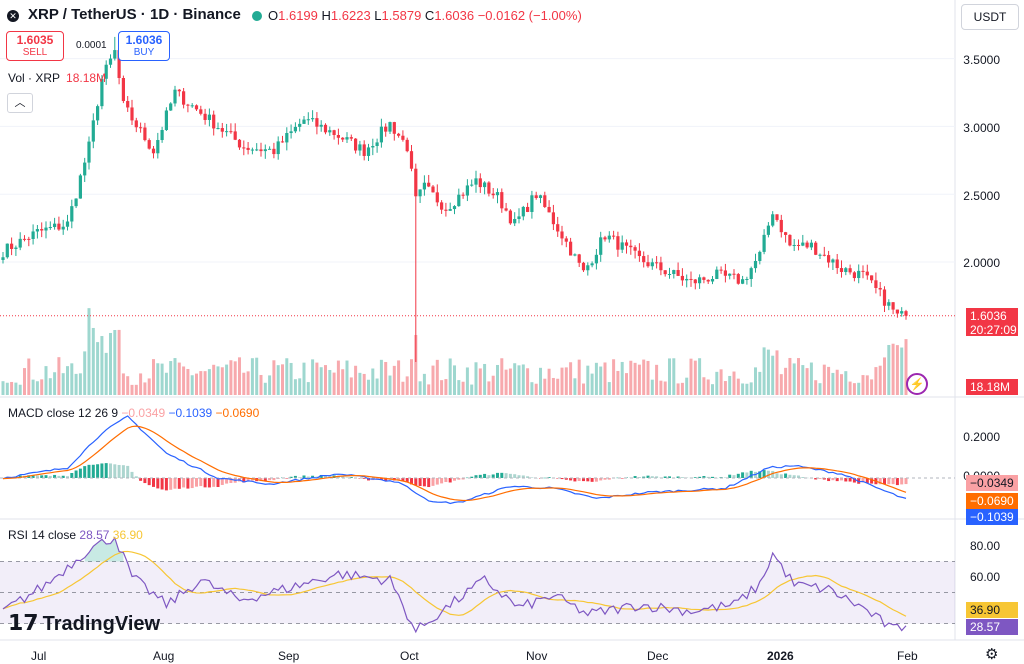  I want to click on currency-selector: USDT, so click(990, 17).